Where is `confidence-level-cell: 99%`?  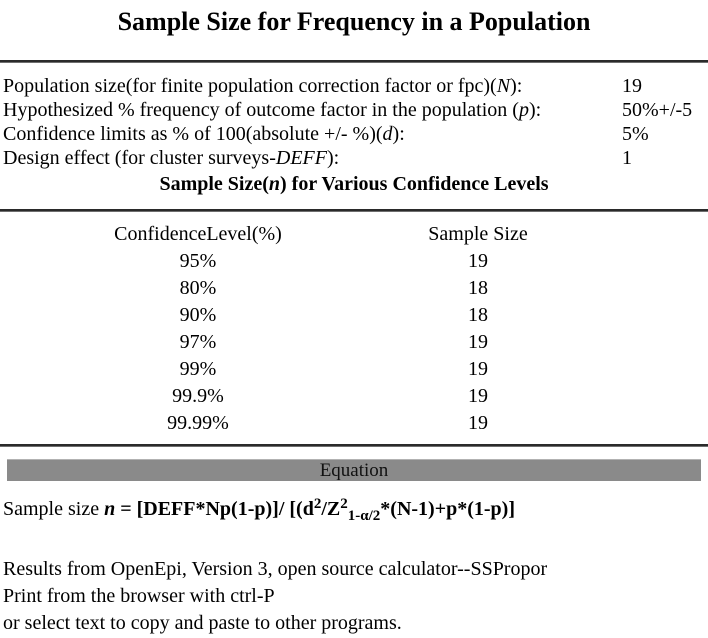
confidence-level-cell: 99% is located at coordinates (198, 369).